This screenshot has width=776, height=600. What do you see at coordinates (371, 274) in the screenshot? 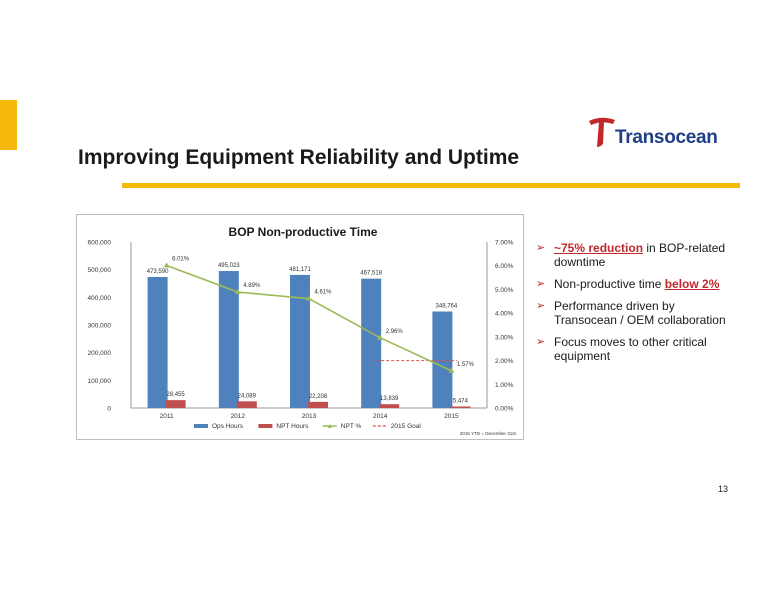
I see `ops-hours-label: 467,518` at bounding box center [371, 274].